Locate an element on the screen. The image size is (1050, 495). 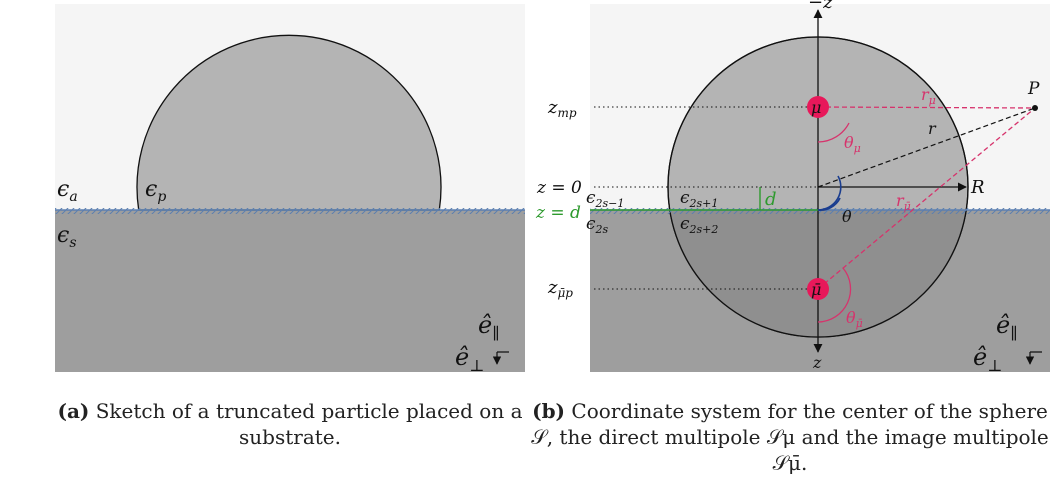
line-r-mubar is located at coordinates (926, 198).